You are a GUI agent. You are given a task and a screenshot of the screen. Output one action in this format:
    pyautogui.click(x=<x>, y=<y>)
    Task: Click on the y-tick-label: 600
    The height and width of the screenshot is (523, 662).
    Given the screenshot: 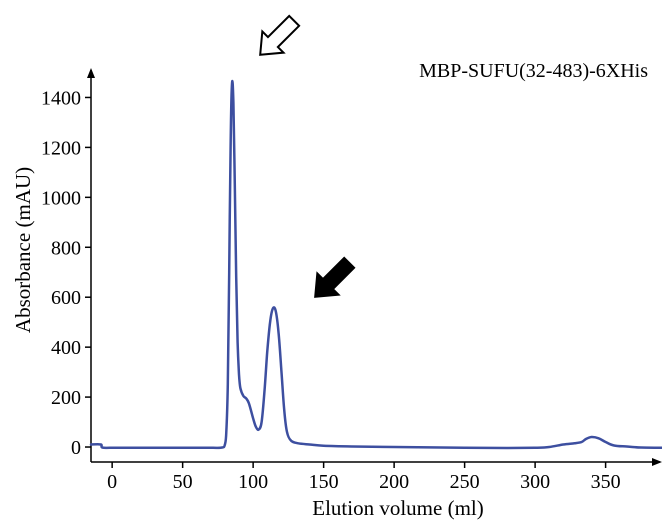 What is the action you would take?
    pyautogui.click(x=66, y=298)
    